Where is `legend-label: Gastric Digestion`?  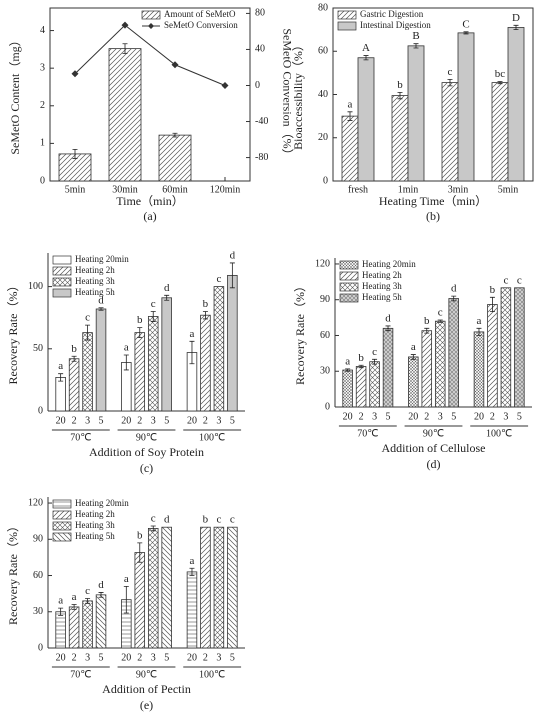 legend-label: Gastric Digestion is located at coordinates (392, 14).